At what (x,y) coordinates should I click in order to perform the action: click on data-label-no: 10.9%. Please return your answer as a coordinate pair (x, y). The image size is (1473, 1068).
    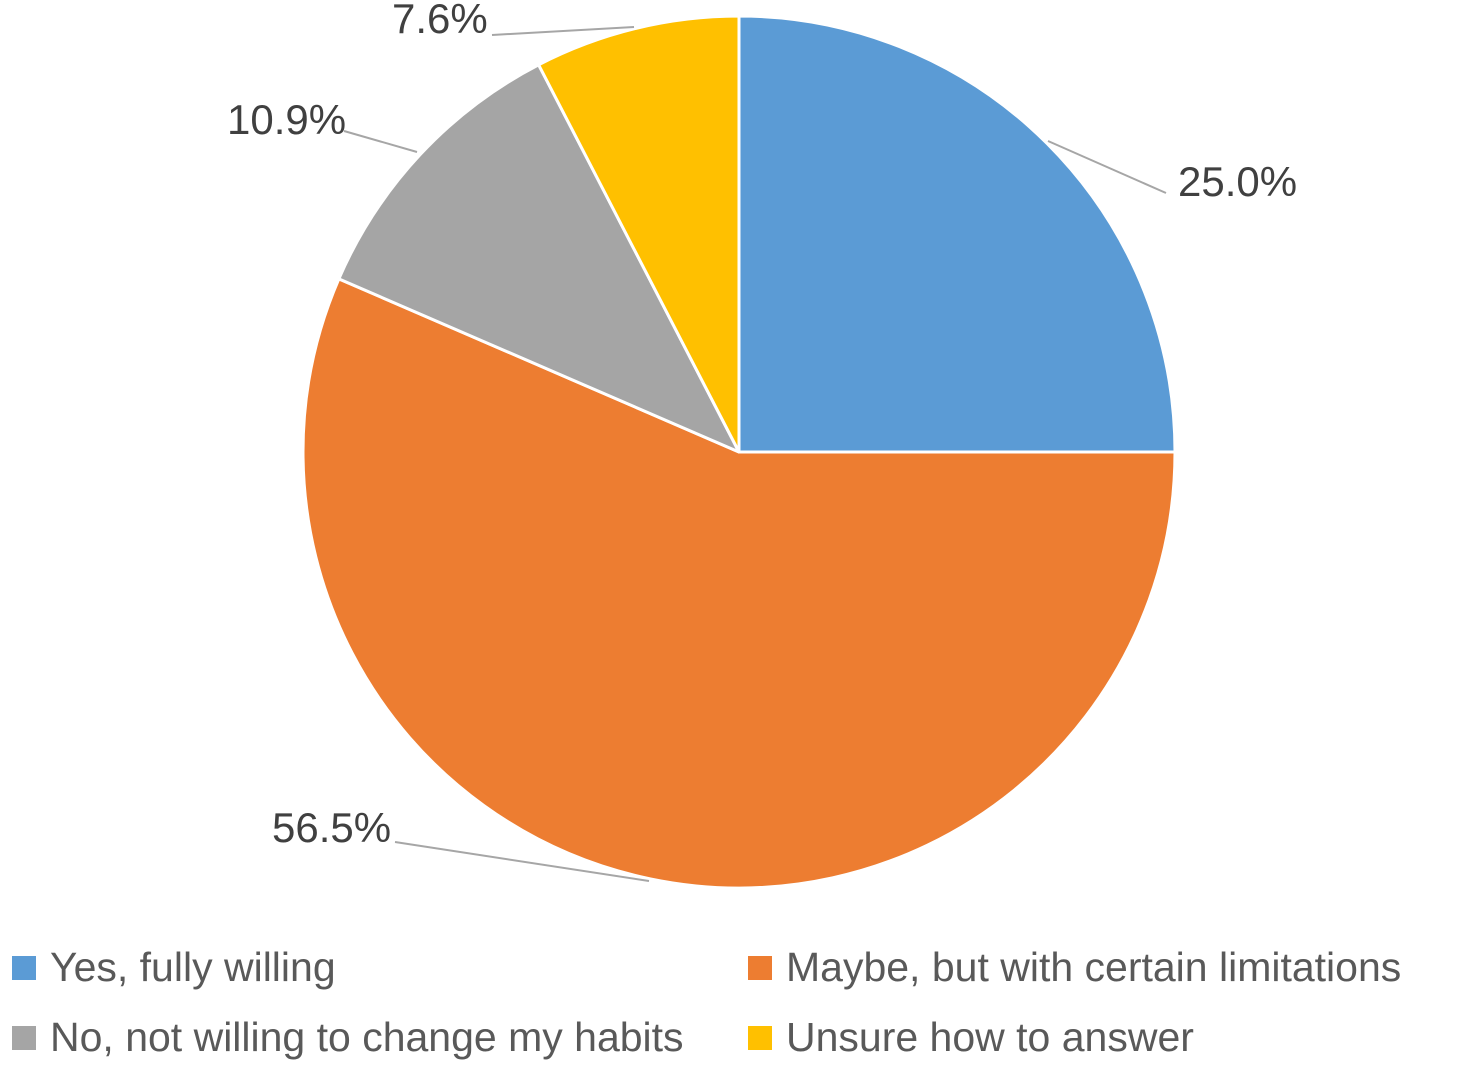
    Looking at the image, I should click on (286, 119).